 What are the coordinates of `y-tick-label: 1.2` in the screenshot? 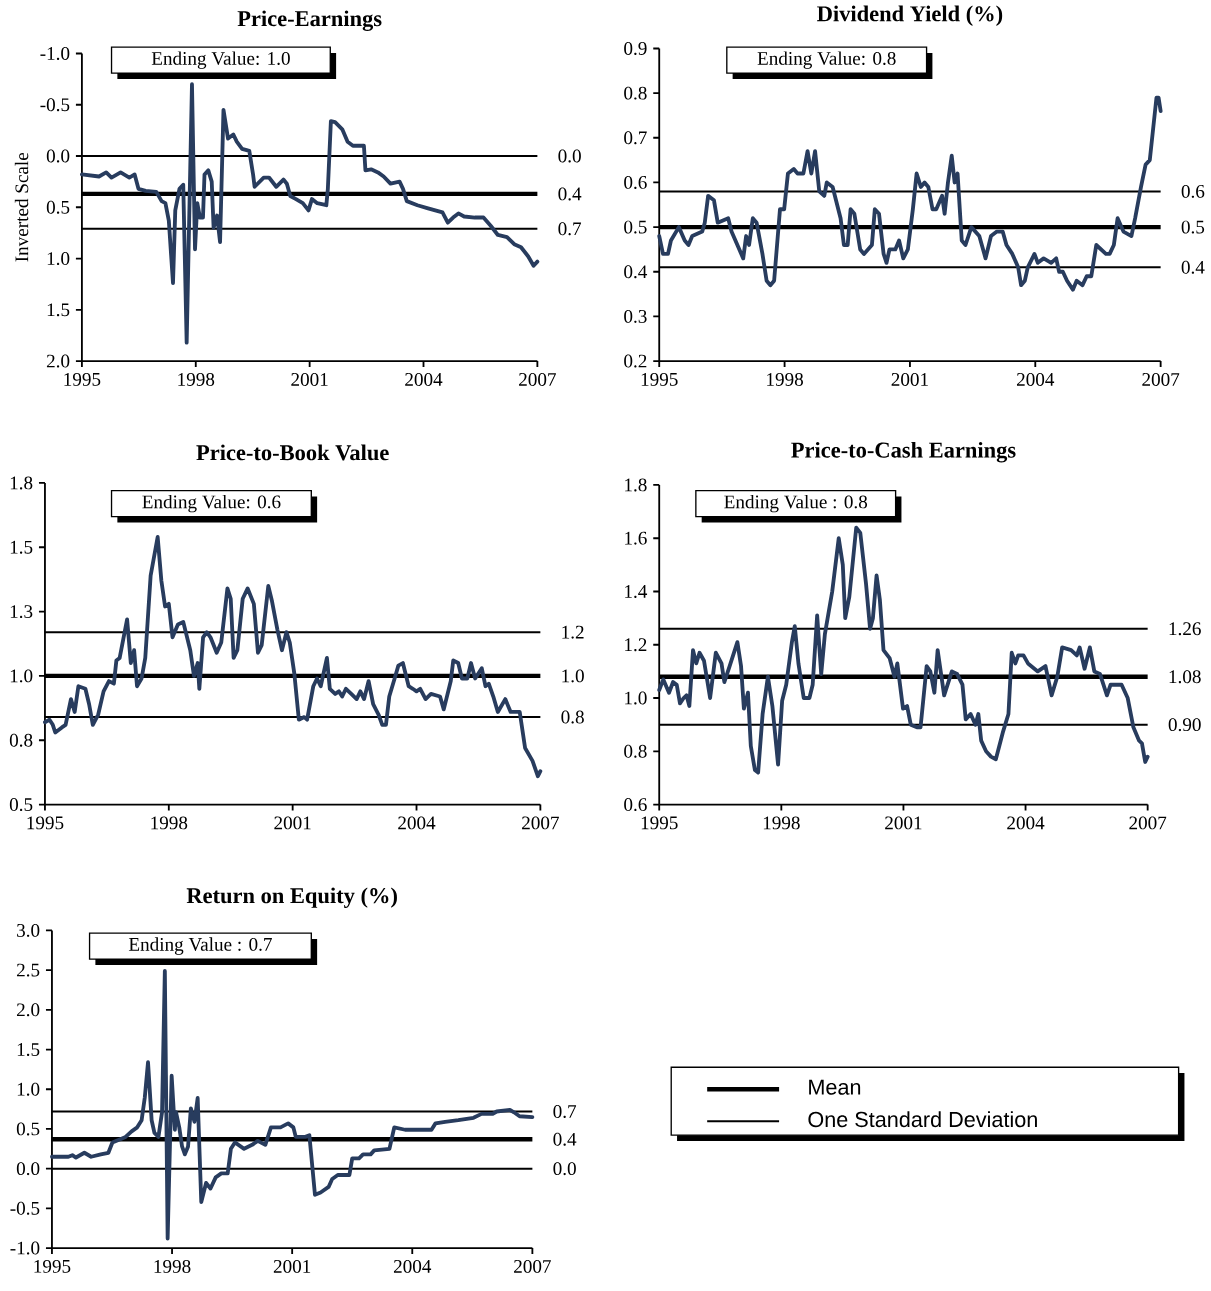 It's located at (636, 645).